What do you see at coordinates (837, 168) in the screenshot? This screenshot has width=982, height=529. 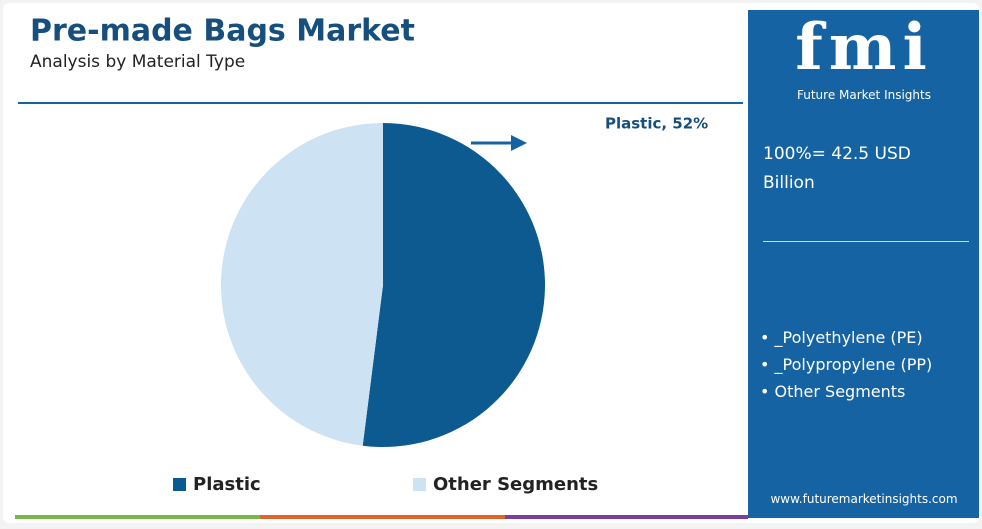 I see `market-total: 100%= 42.5 USD Billion` at bounding box center [837, 168].